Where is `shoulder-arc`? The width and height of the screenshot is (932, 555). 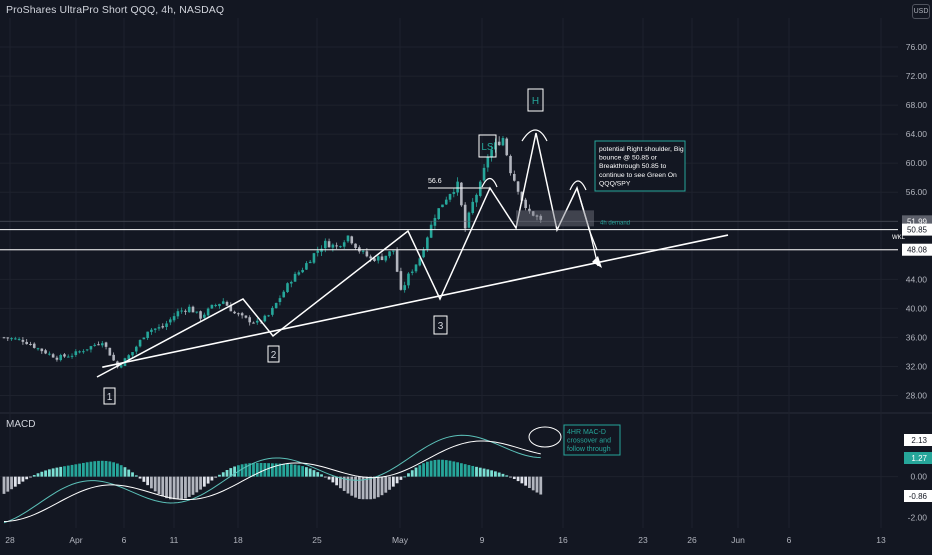
shoulder-arc is located at coordinates (489, 182).